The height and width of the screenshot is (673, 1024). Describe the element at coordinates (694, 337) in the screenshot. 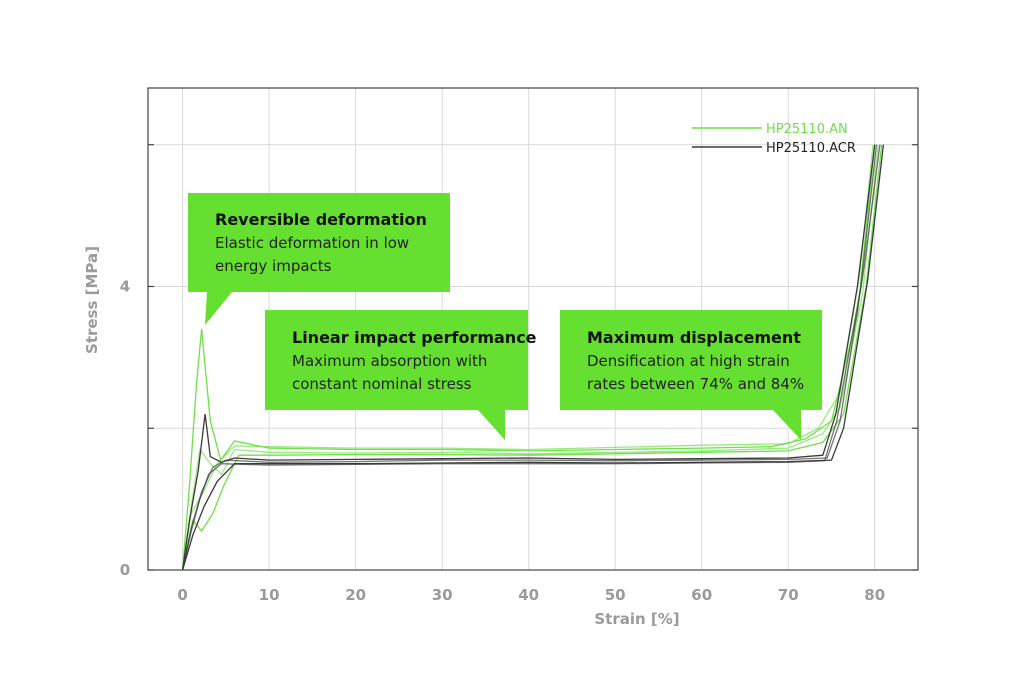

I see `callout-title: Maximum displacement` at that location.